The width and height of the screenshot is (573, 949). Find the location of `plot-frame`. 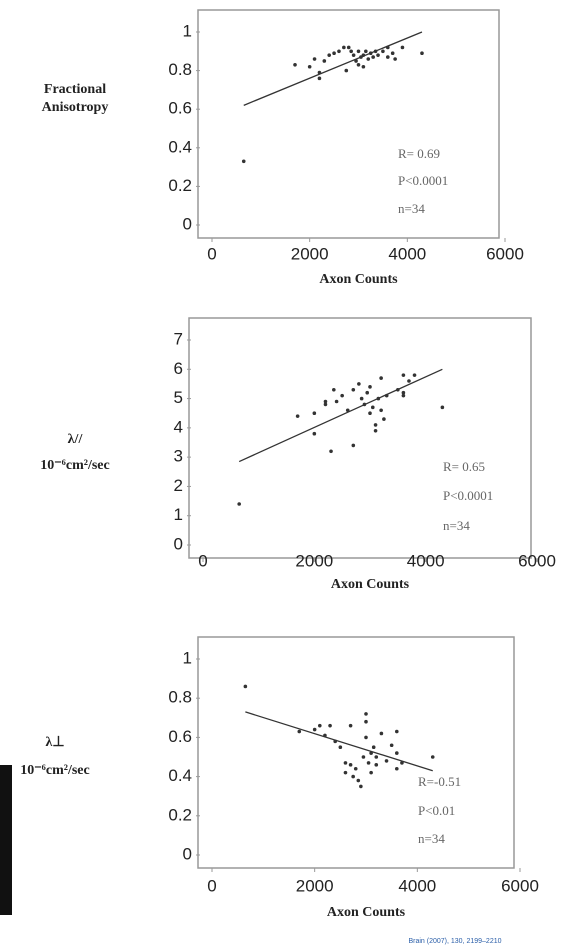

plot-frame is located at coordinates (356, 752).